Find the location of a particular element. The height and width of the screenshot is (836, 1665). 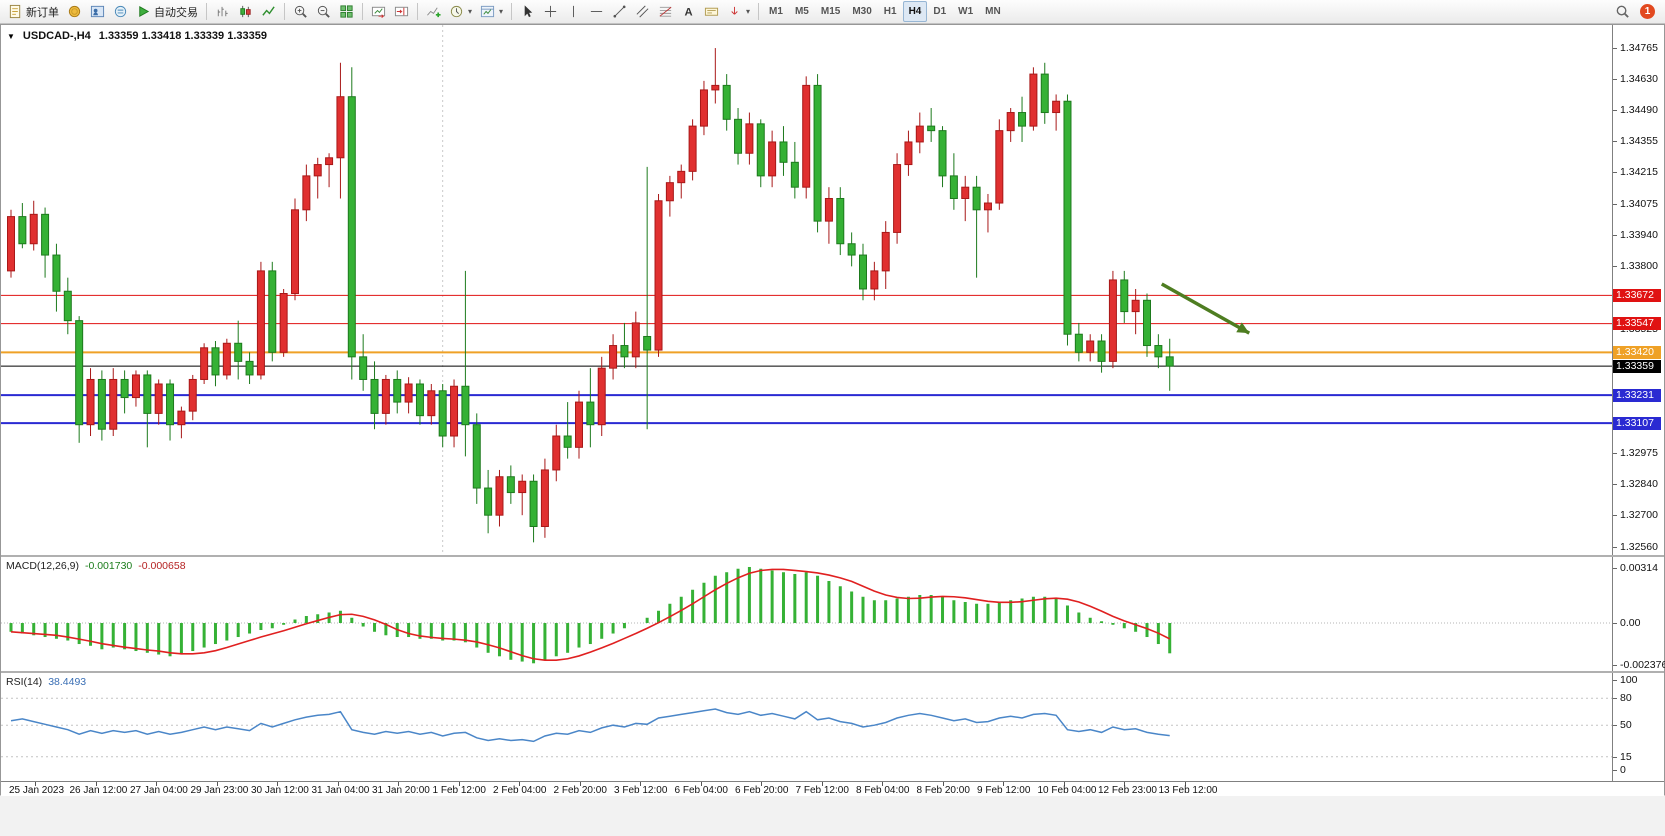

axis-label: 15 is located at coordinates (1626, 756).